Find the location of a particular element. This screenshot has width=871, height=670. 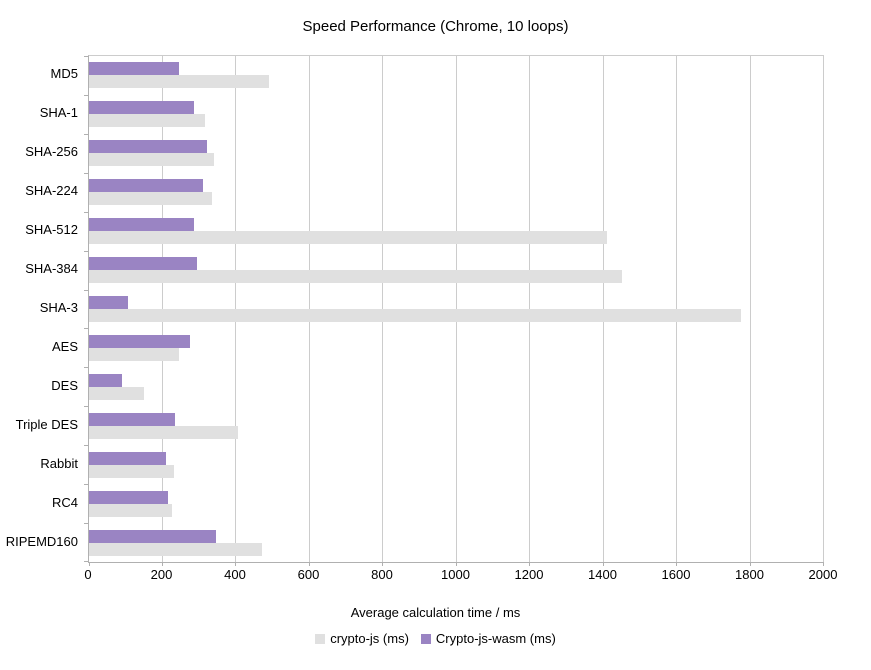

legend: crypto-js (ms) Crypto-js-wasm (ms) is located at coordinates (435, 638).